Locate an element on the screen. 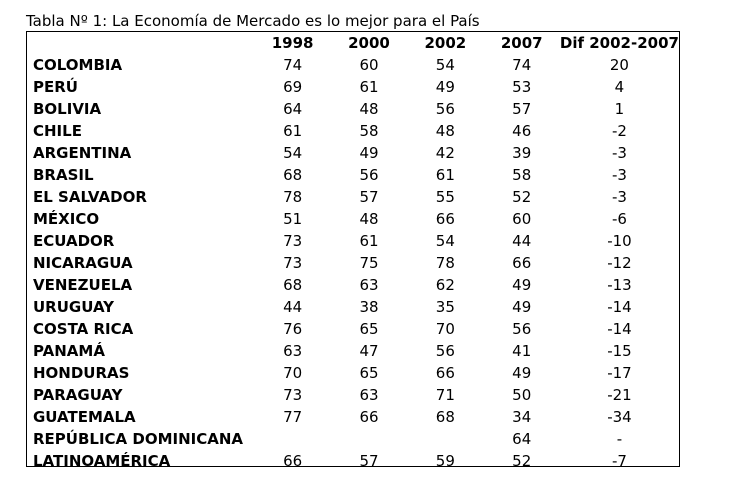 The image size is (729, 492). value-2002: 70 is located at coordinates (445, 329).